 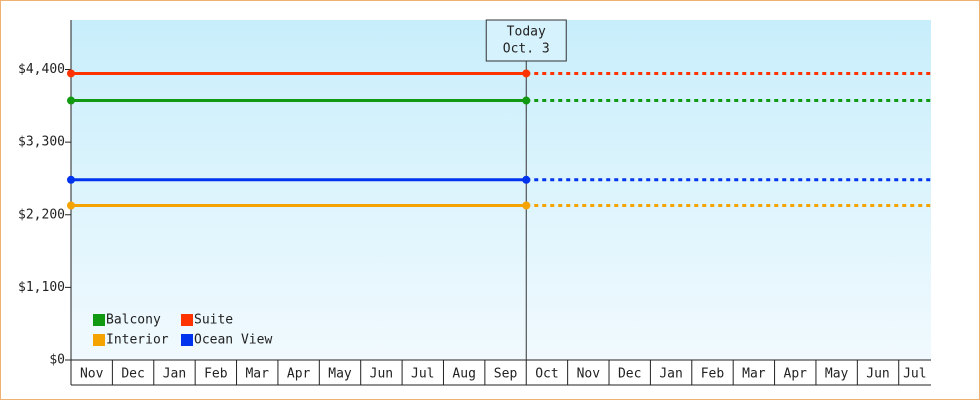 What do you see at coordinates (41, 69) in the screenshot?
I see `y-tick-label: $4,400` at bounding box center [41, 69].